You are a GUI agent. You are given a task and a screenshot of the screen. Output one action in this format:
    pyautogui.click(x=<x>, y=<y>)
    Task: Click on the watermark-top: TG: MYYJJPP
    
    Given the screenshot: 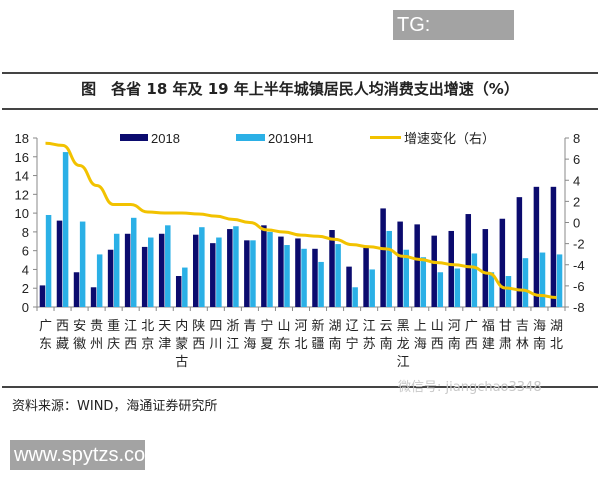 What is the action you would take?
    pyautogui.click(x=453, y=38)
    